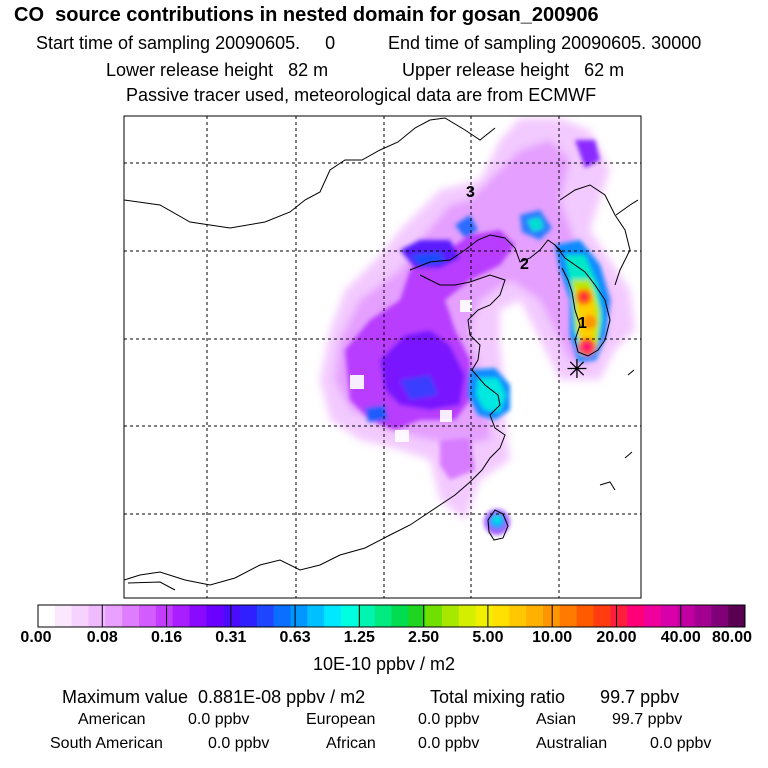  Describe the element at coordinates (577, 370) in the screenshot. I see `receptor-gosan-icon: ✳` at that location.